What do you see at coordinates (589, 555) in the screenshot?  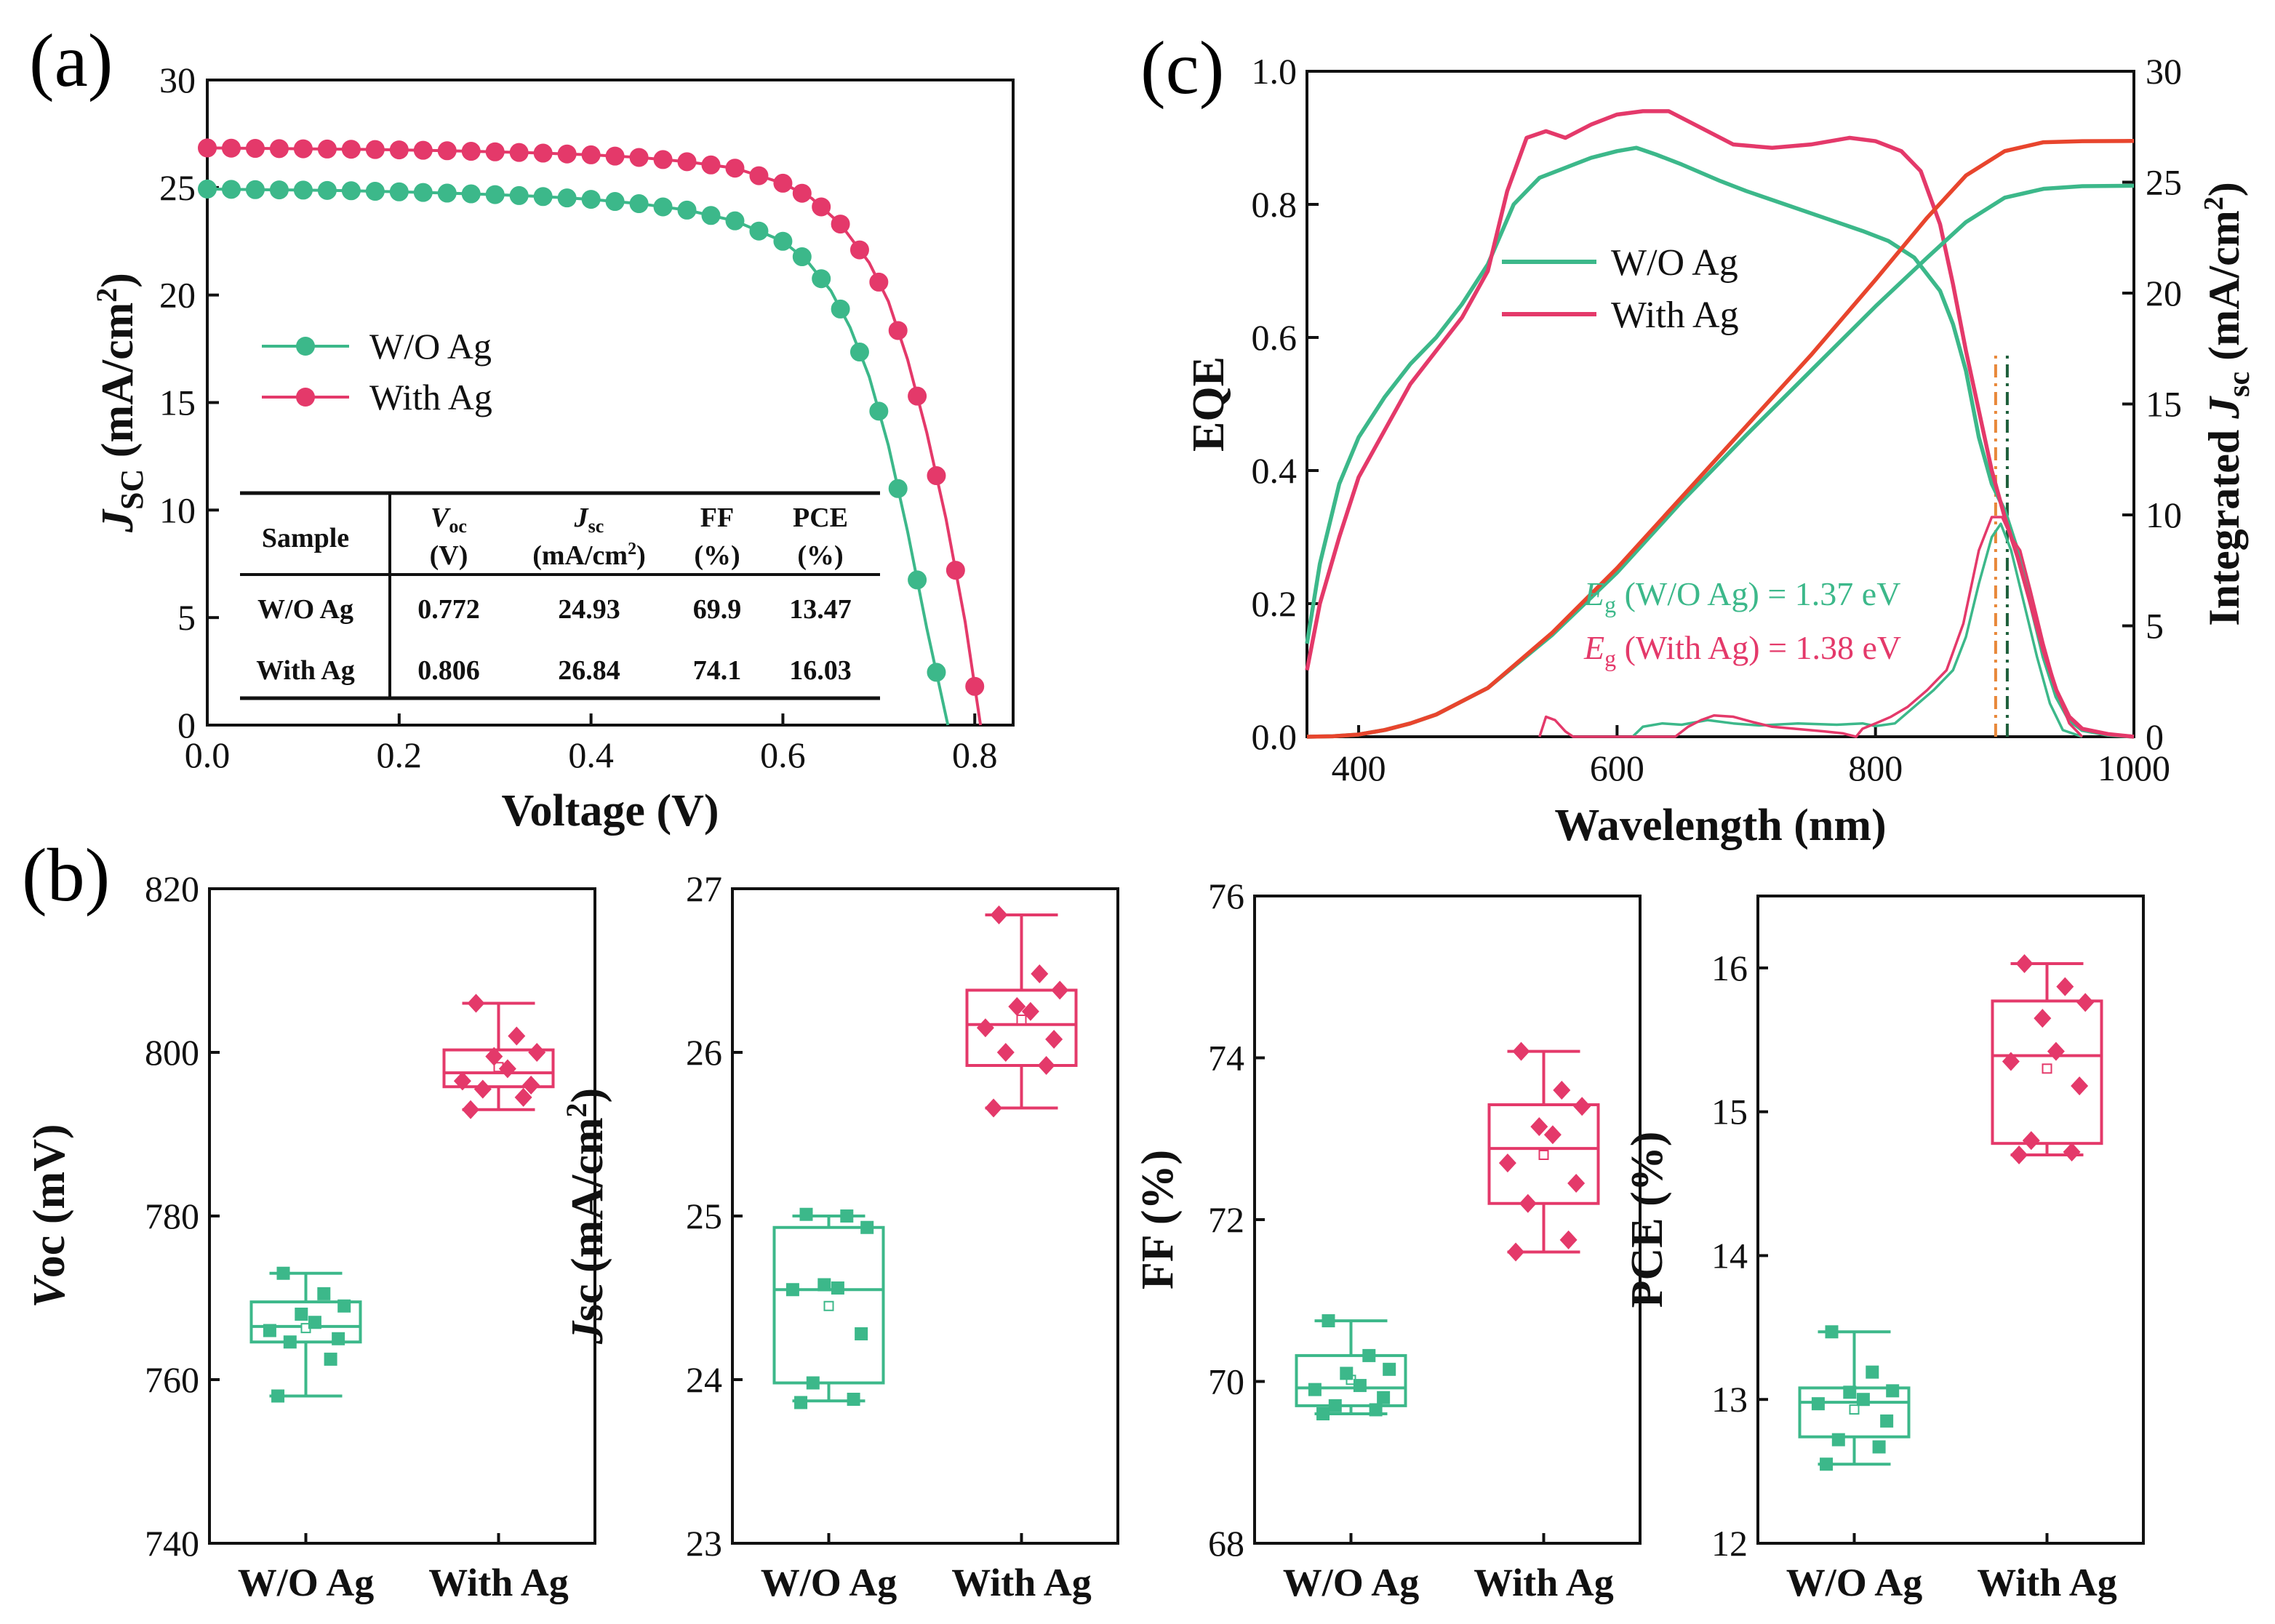 I see `table-header-jsc-unit: (mA/cm2)` at bounding box center [589, 555].